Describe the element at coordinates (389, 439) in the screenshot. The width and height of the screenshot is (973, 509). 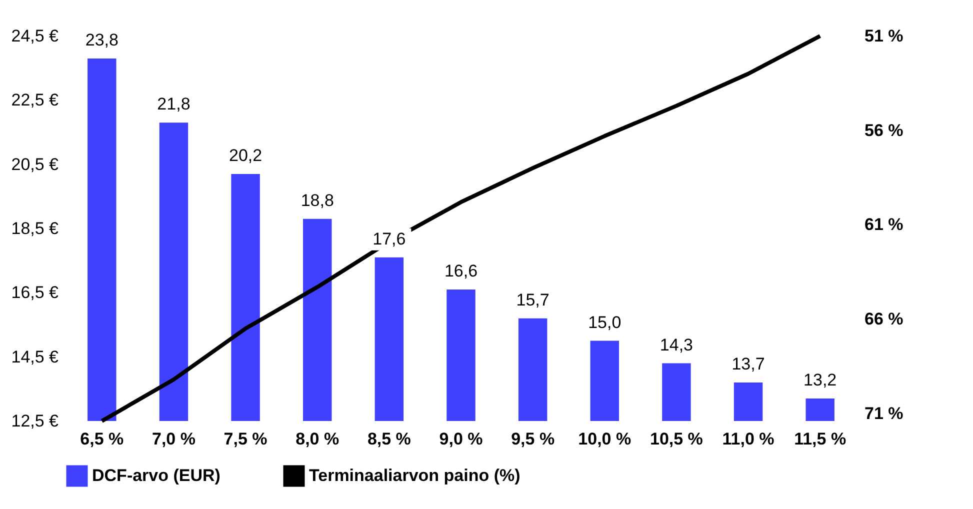
I see `x-tick-label: 8,5 %` at that location.